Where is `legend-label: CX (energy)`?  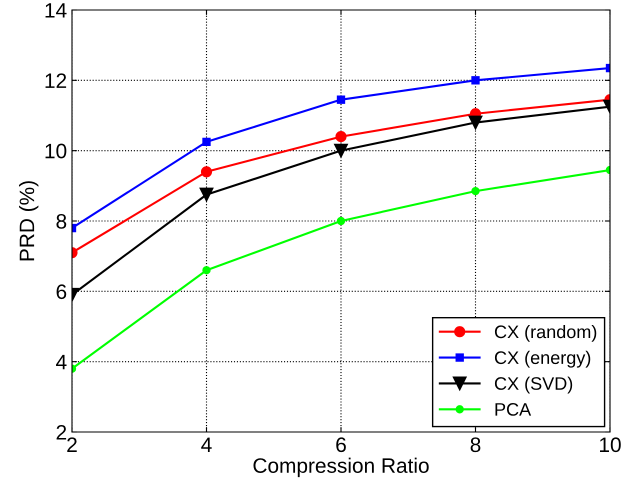
legend-label: CX (energy) is located at coordinates (542, 359).